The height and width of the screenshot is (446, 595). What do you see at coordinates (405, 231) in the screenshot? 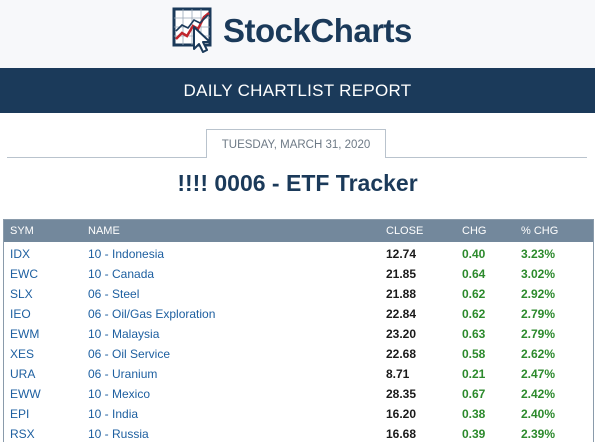
I see `header-close: CLOSE` at bounding box center [405, 231].